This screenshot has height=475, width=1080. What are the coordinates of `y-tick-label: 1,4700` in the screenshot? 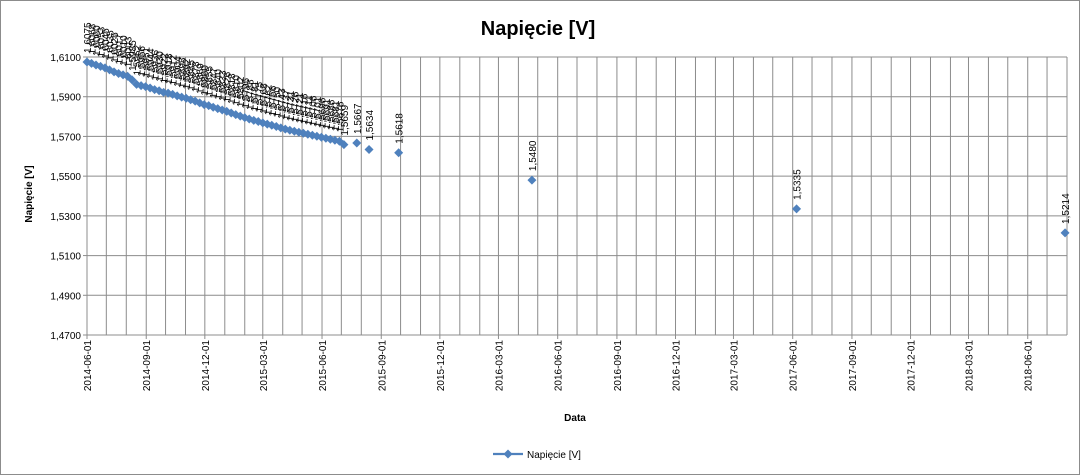 It's located at (65, 336).